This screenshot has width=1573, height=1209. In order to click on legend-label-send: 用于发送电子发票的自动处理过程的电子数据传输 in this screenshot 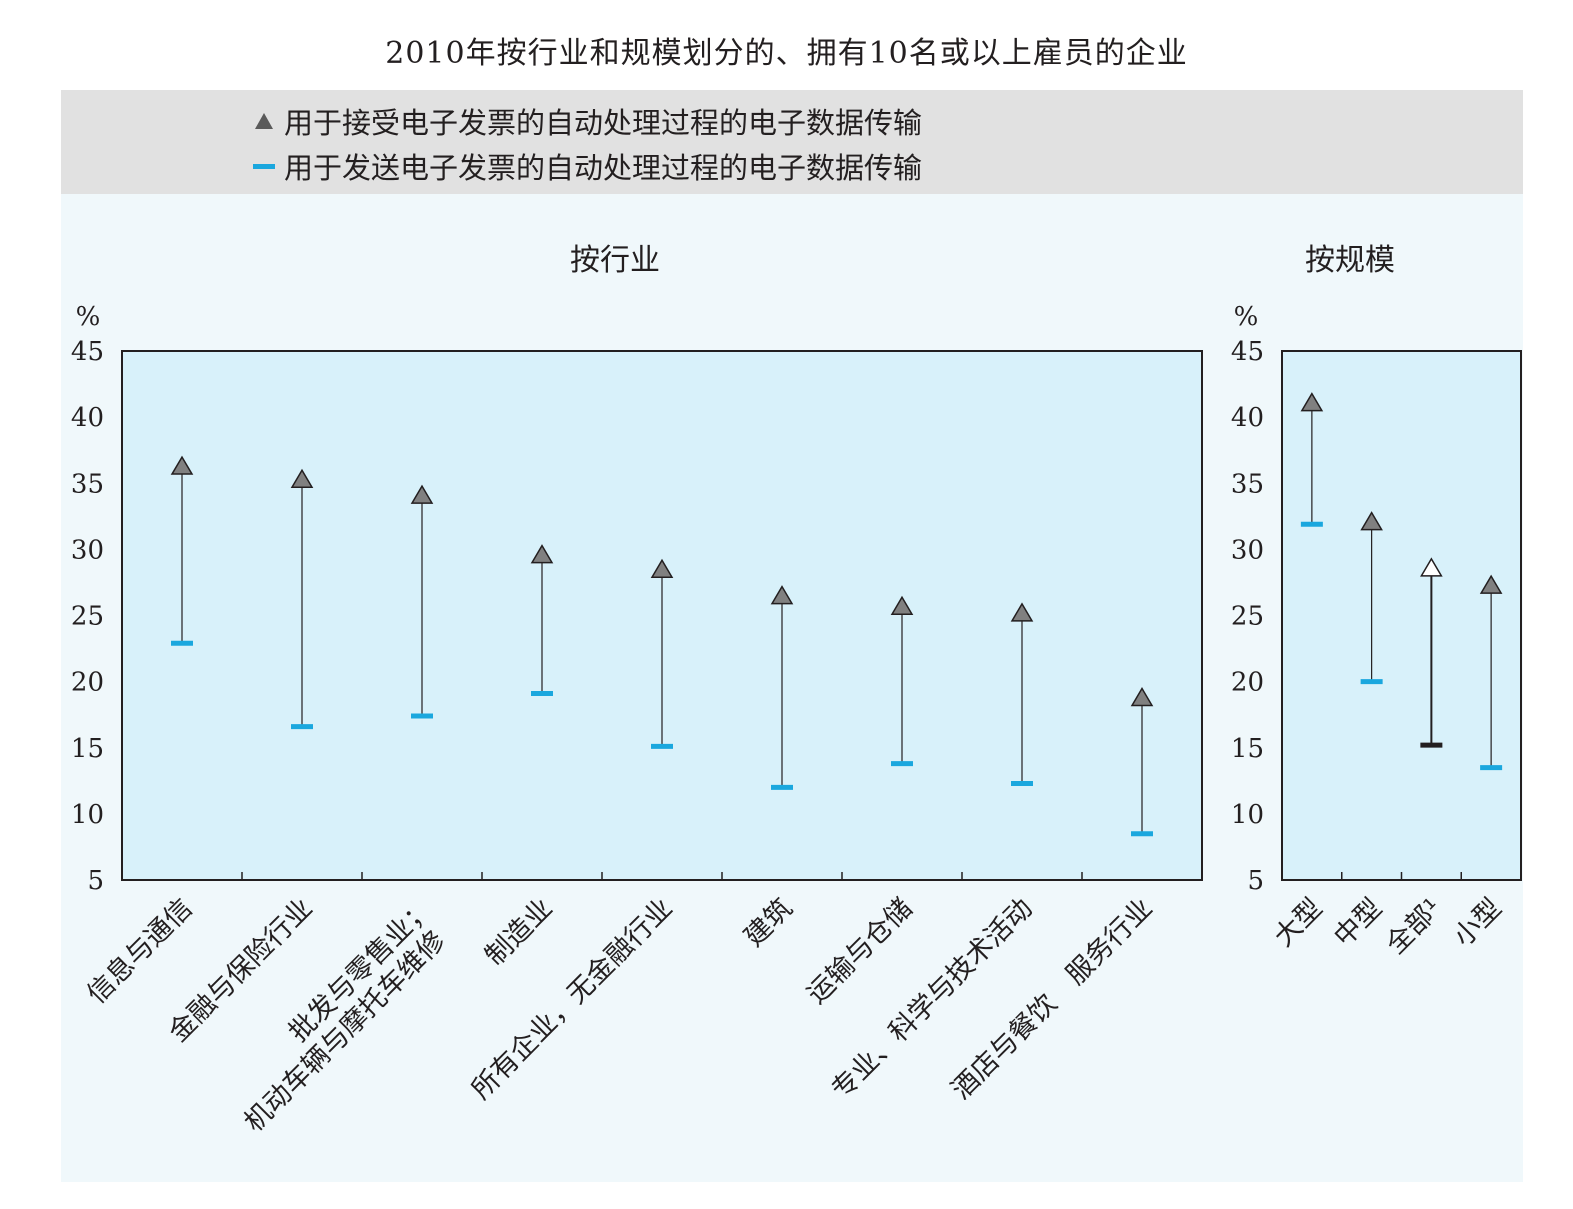, I will do `click(603, 168)`.